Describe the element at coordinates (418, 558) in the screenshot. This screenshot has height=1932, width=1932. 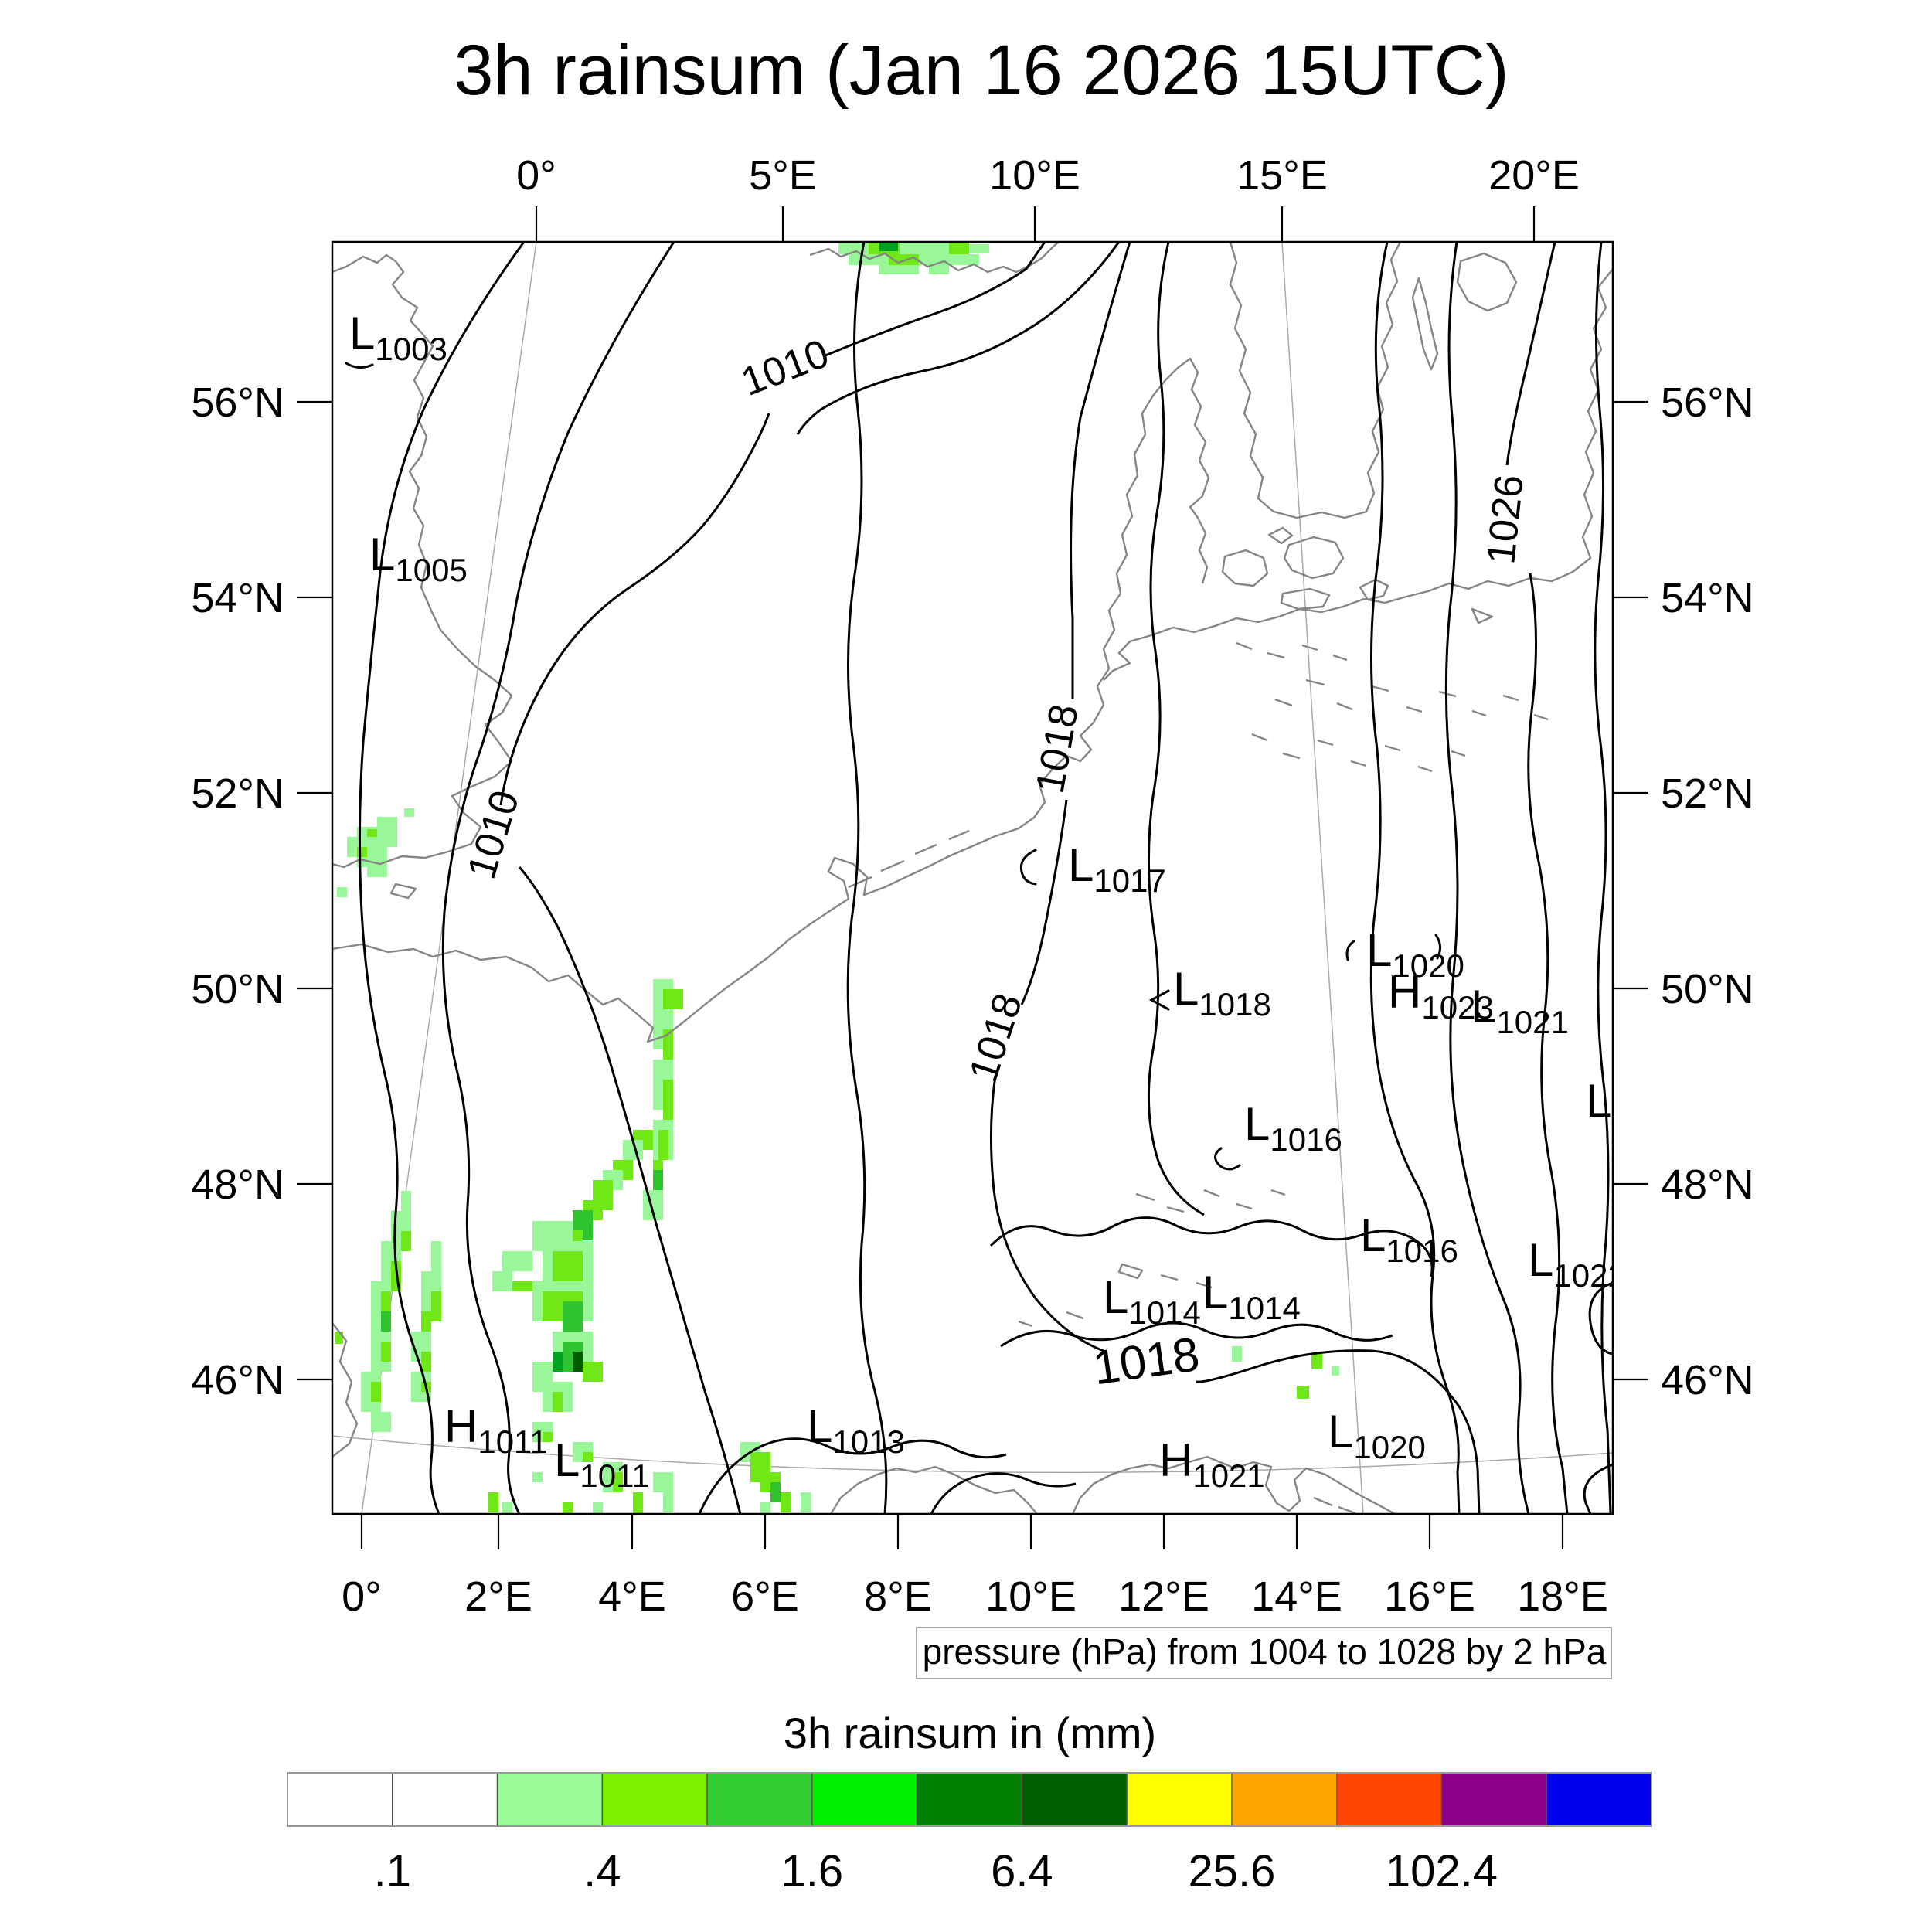
I see `low-pressure-marker: L1005` at that location.